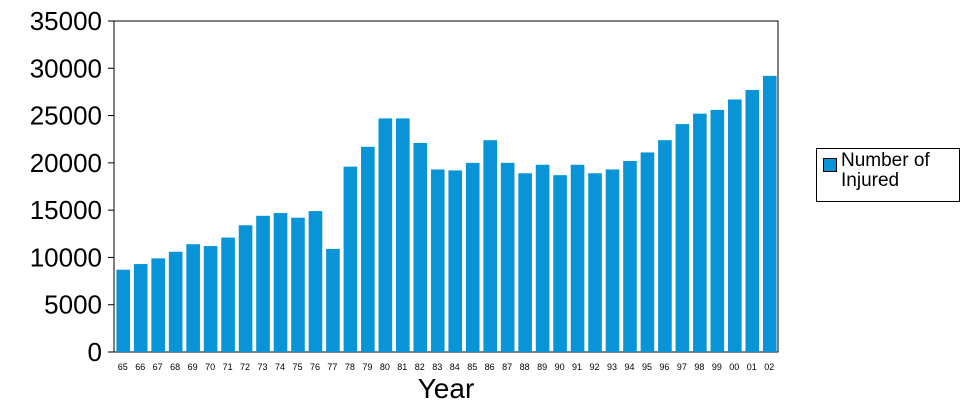 Image resolution: width=960 pixels, height=403 pixels. What do you see at coordinates (560, 367) in the screenshot?
I see `x-tick-label: 90` at bounding box center [560, 367].